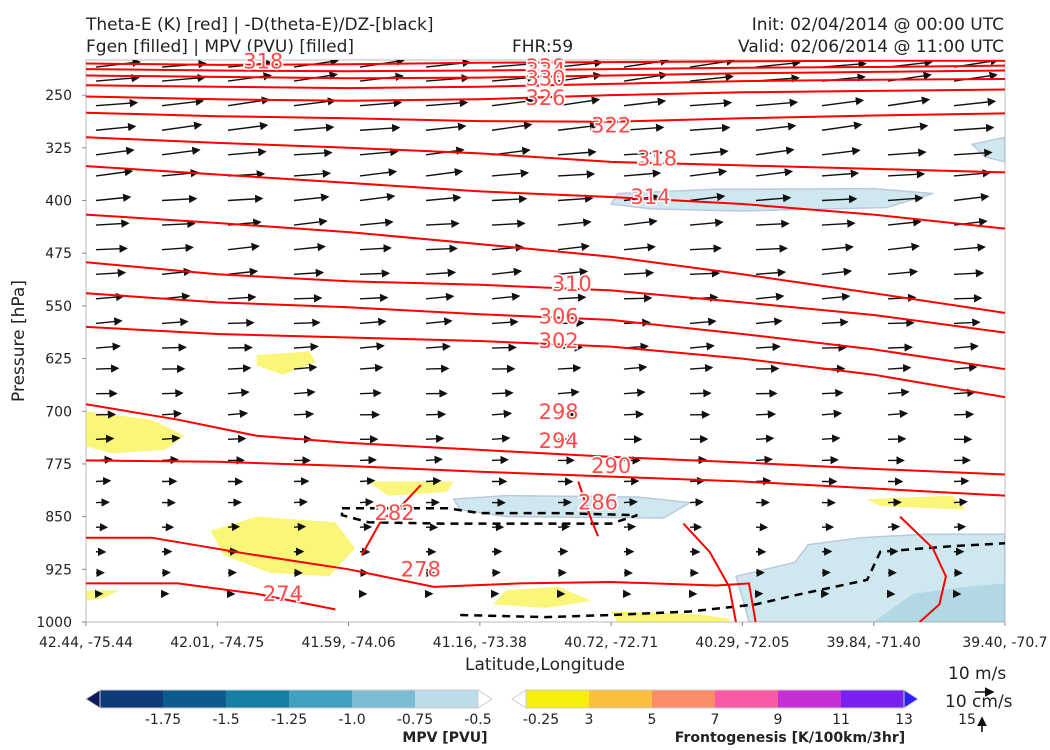 Image resolution: width=1050 pixels, height=750 pixels. Describe the element at coordinates (86, 643) in the screenshot. I see `x-tick-label: 42.44, -75.44` at that location.